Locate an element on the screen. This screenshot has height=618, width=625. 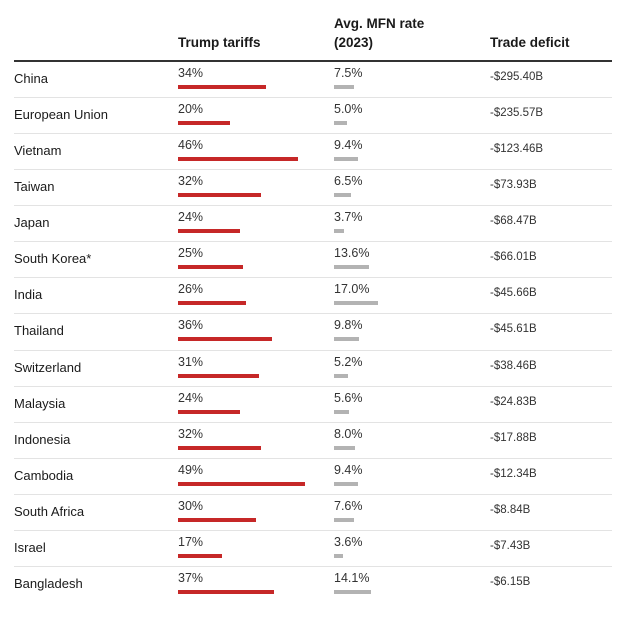
country-name: Indonesia is located at coordinates (42, 439).